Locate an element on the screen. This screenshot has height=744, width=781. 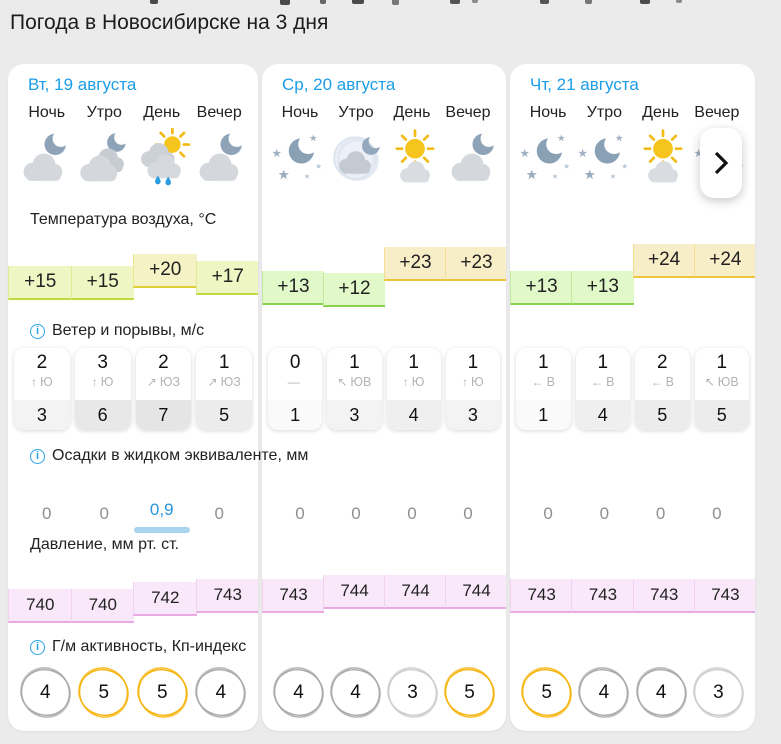
day-title-link: Вт, 19 августа is located at coordinates (82, 84).